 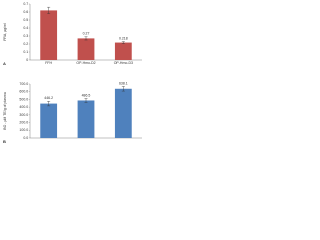 I want to click on y-tick-label: 700.0, so click(x=23, y=84).